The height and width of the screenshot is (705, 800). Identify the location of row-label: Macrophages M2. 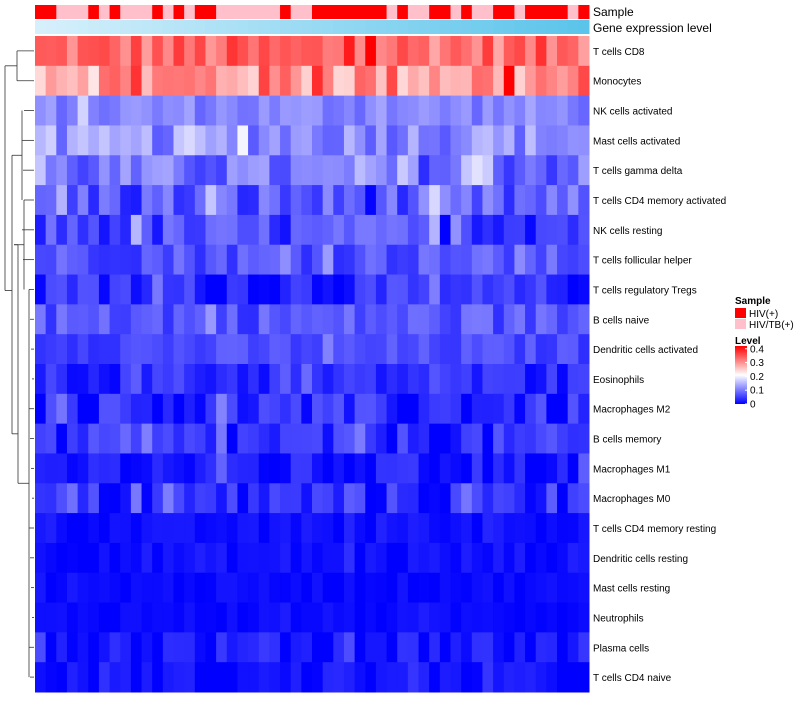
(632, 410).